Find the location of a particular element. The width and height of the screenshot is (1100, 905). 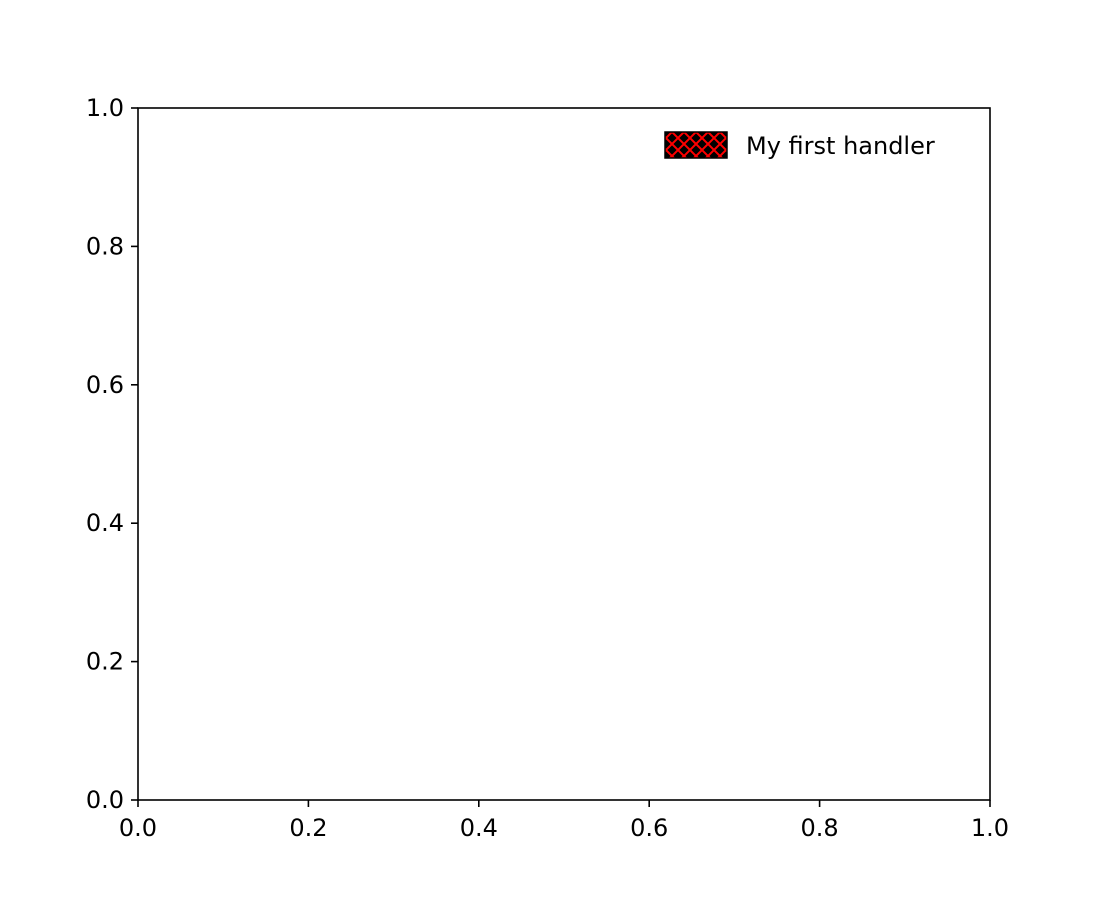

x-tick-label: 0.0 is located at coordinates (138, 828).